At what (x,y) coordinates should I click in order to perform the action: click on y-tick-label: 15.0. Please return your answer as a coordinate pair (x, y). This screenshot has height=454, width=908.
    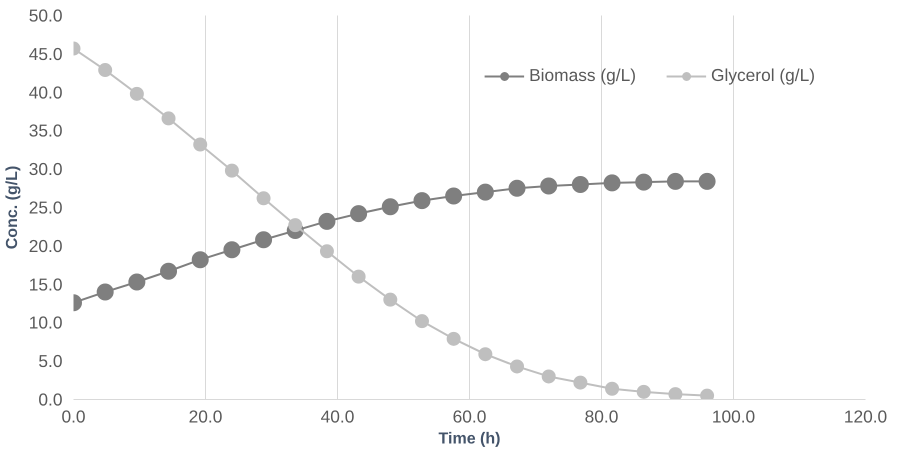
    Looking at the image, I should click on (45, 284).